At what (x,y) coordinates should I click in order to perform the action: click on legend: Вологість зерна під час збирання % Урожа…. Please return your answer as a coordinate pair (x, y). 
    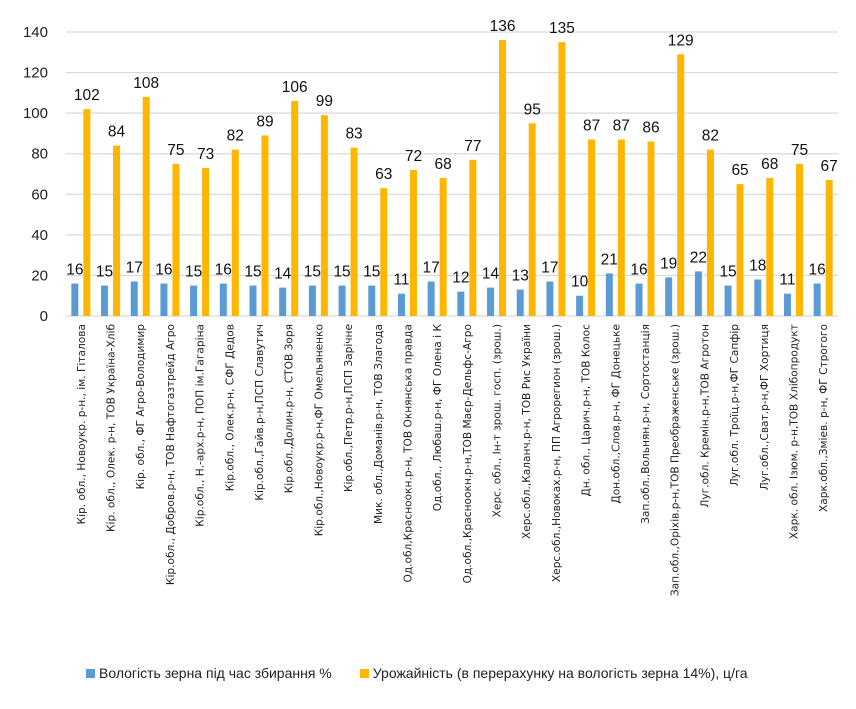
    Looking at the image, I should click on (431, 673).